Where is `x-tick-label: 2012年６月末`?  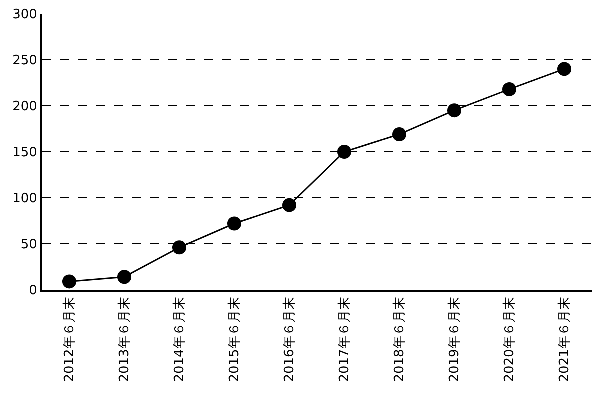 x-tick-label: 2012年６月末 is located at coordinates (70, 339).